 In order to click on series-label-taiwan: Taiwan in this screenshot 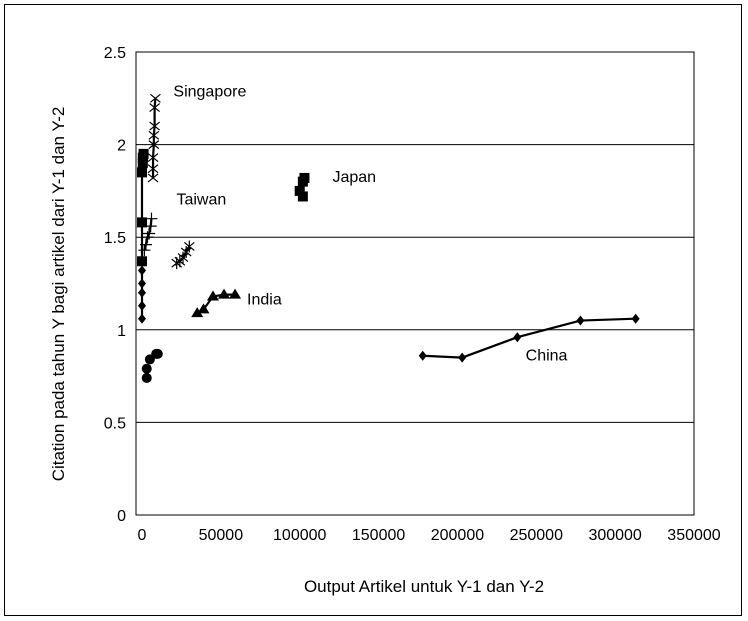, I will do `click(201, 200)`.